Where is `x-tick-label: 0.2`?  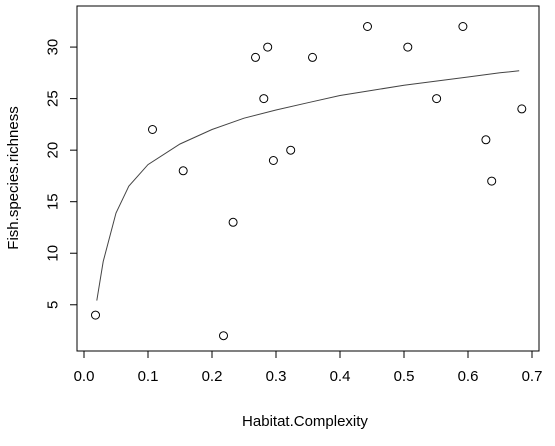
x-tick-label: 0.2 is located at coordinates (212, 376).